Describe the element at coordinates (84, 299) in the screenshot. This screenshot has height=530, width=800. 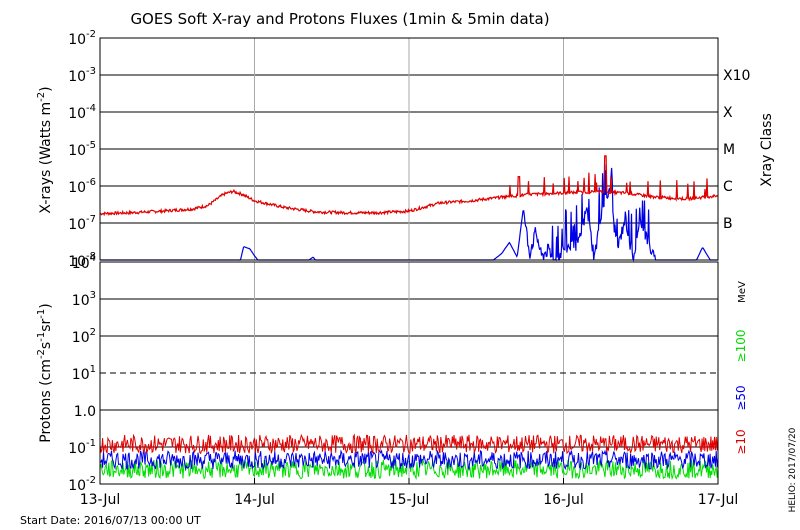
I see `proton-y-tick-label: 10³` at that location.